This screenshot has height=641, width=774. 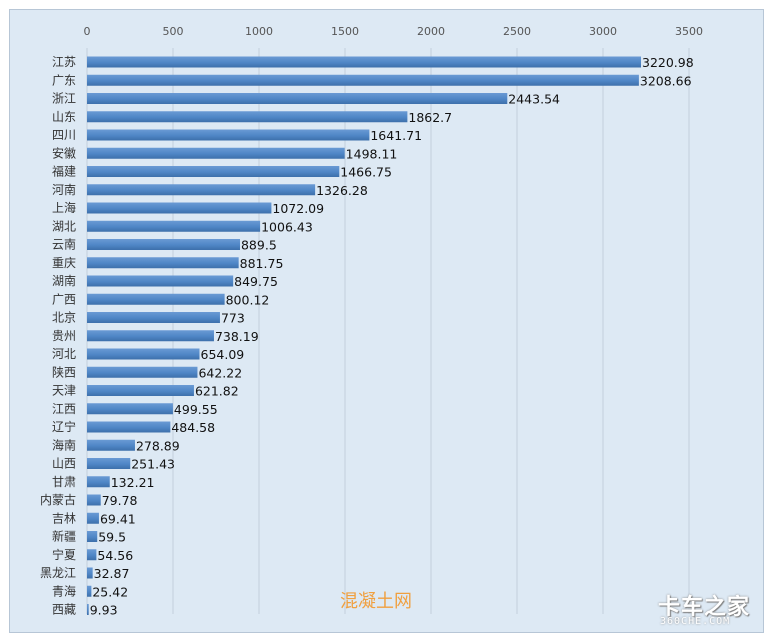 What do you see at coordinates (153, 464) in the screenshot?
I see `data-label: 251.43` at bounding box center [153, 464].